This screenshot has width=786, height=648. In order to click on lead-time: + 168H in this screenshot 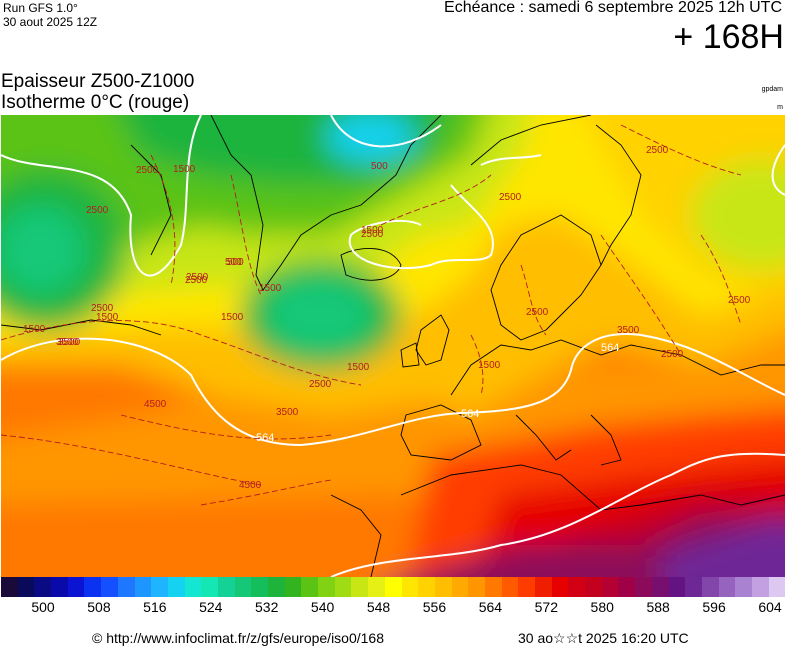, I will do `click(728, 37)`.